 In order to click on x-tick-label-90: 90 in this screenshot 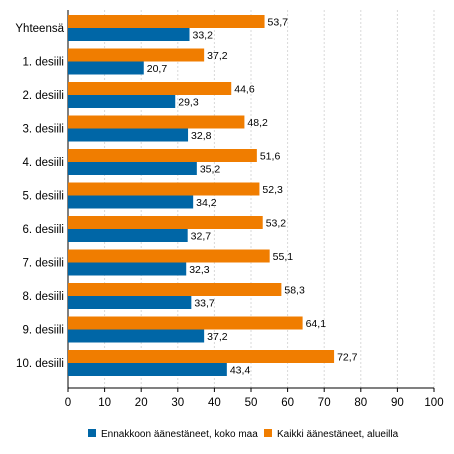, I will do `click(397, 403)`.